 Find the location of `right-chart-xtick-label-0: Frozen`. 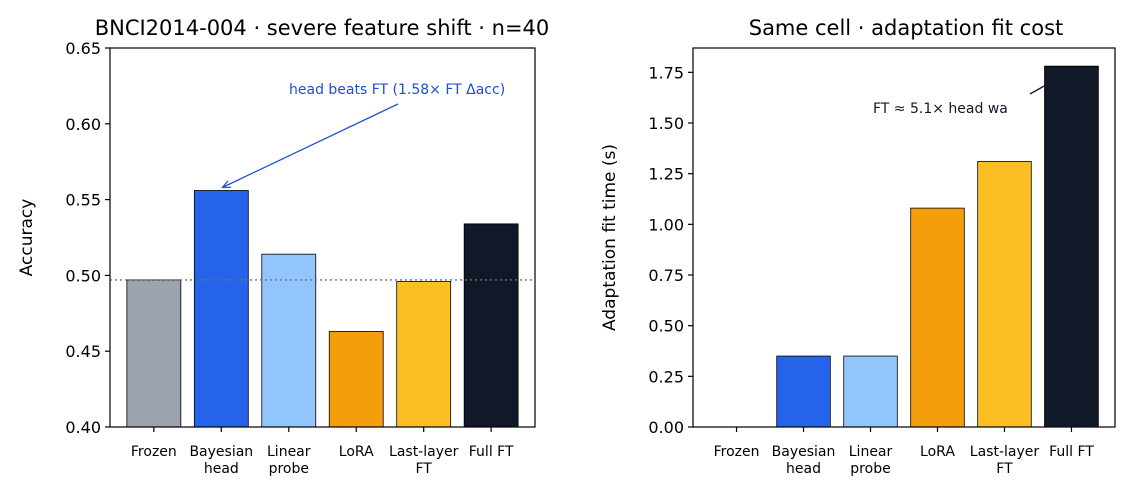

right-chart-xtick-label-0: Frozen is located at coordinates (737, 452).